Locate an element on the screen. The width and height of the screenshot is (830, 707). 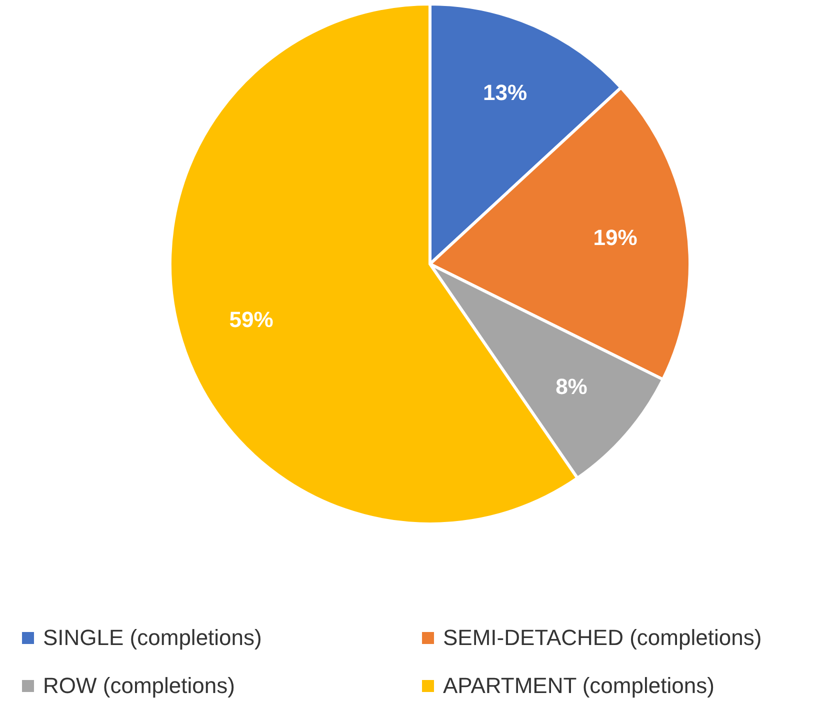
legend-label: SINGLE (completions) is located at coordinates (152, 638).